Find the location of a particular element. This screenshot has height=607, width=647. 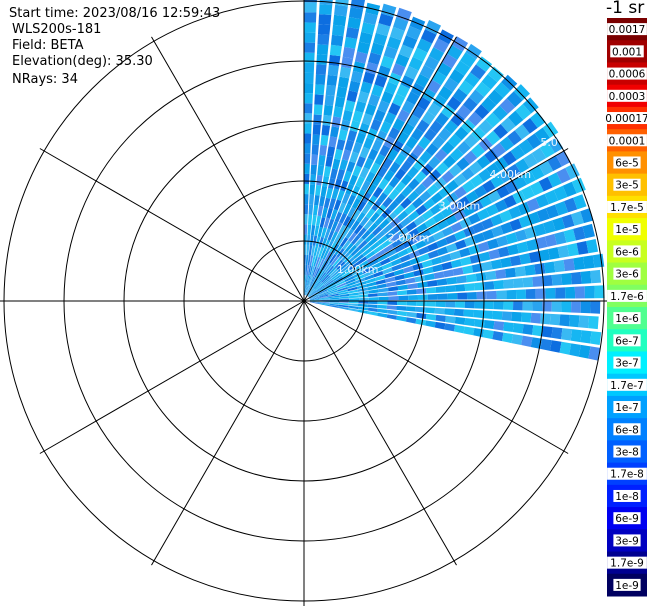

colorbar-label: 3e-7 is located at coordinates (627, 364).